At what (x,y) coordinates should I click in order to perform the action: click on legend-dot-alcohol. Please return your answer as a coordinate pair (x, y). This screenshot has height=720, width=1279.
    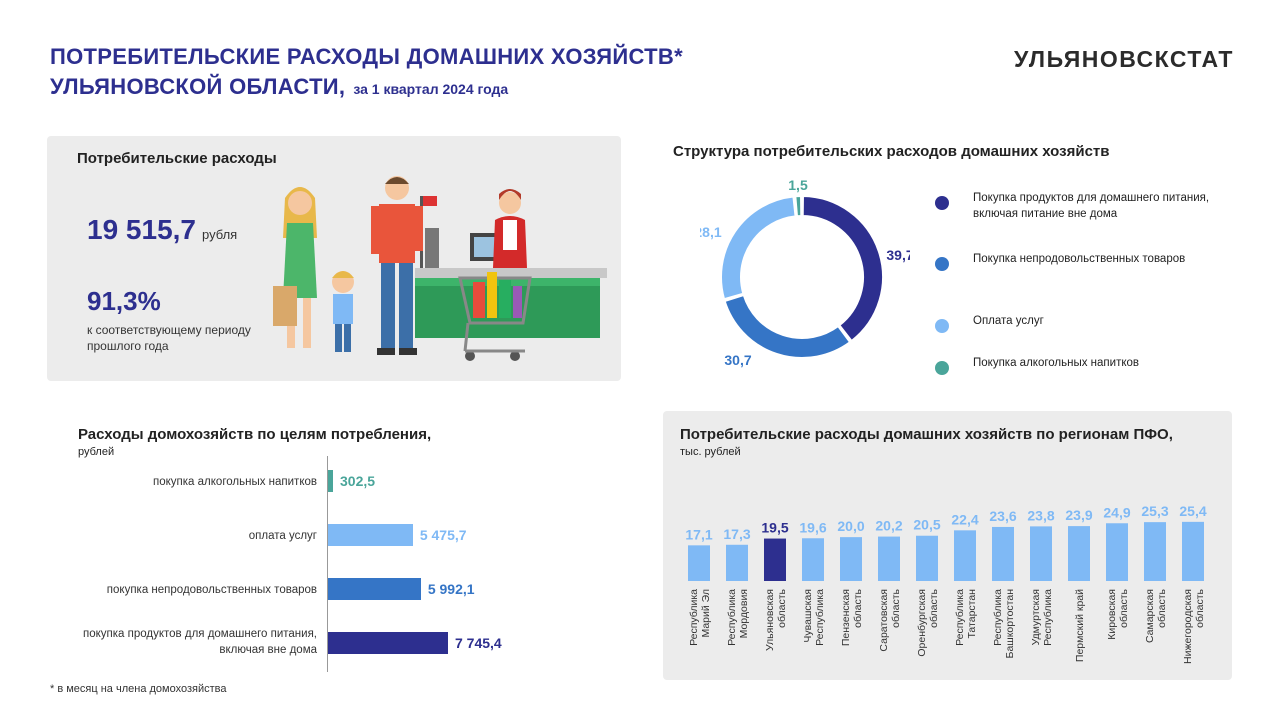
    Looking at the image, I should click on (942, 368).